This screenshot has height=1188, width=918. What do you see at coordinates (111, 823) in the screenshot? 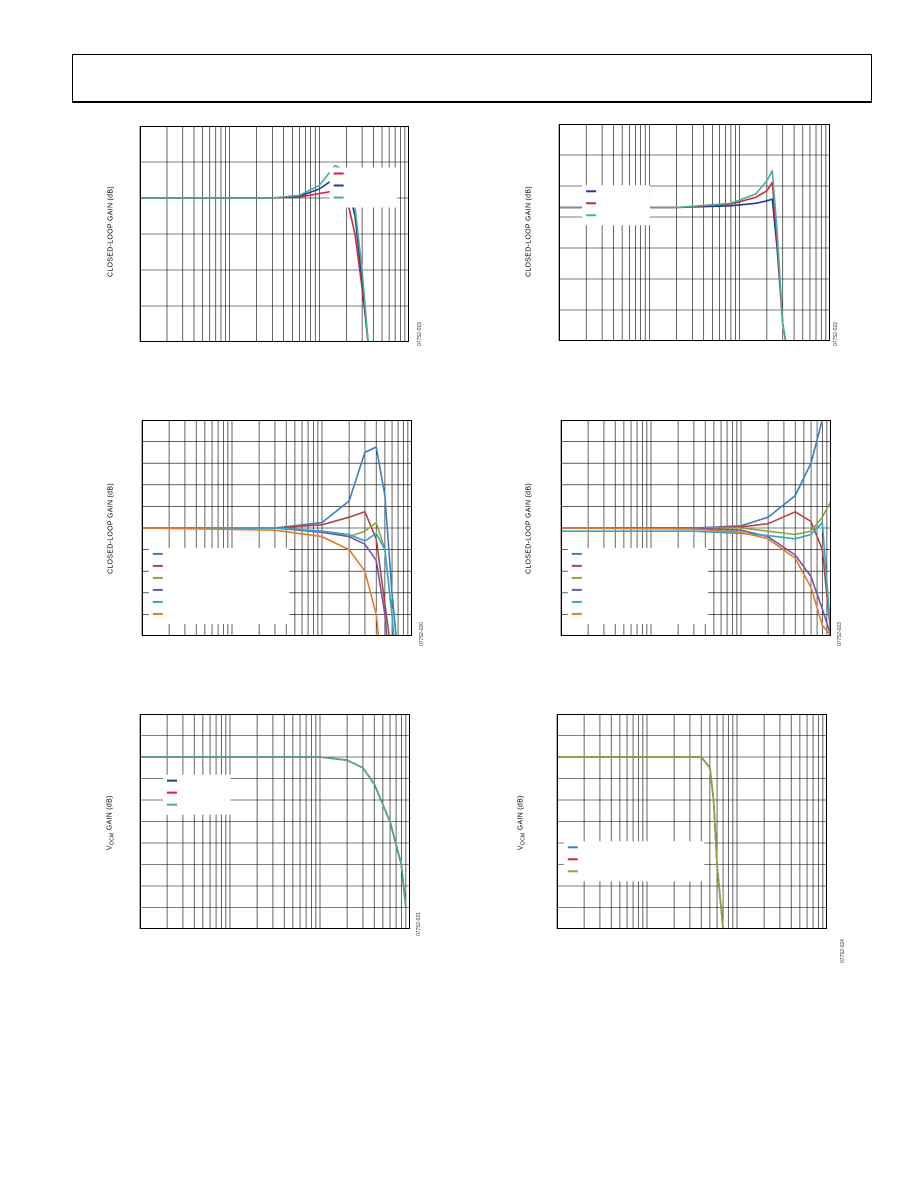
I see `chart-c5-ylabel: VOCM GAIN (dB)` at bounding box center [111, 823].